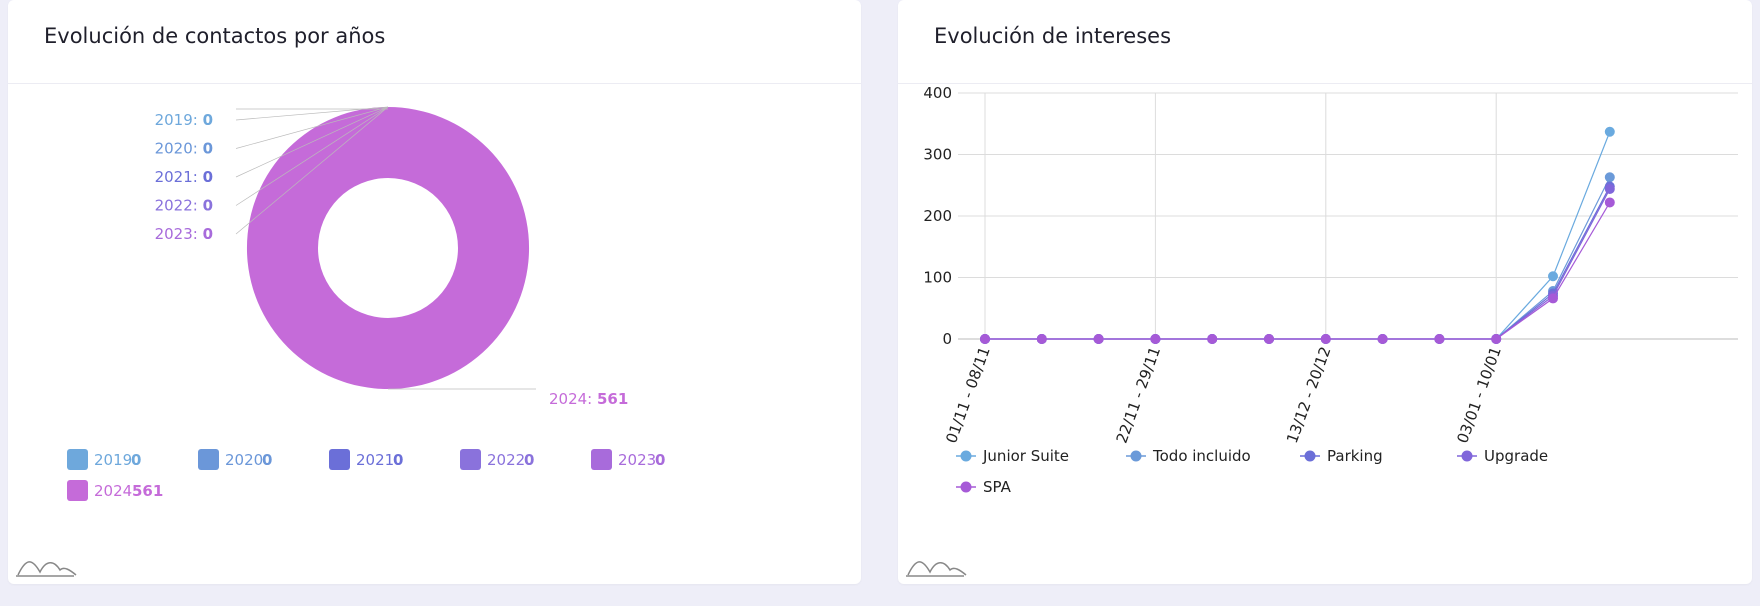 The width and height of the screenshot is (1760, 606). I want to click on legend-label: 2020, so click(244, 460).